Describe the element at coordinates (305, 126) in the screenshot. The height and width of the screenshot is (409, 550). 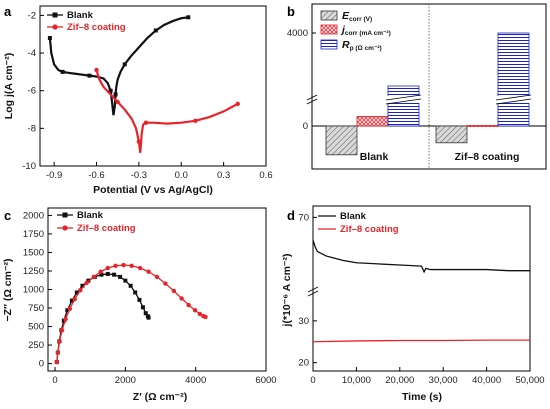
I see `b-ytick-label-0: 0` at that location.